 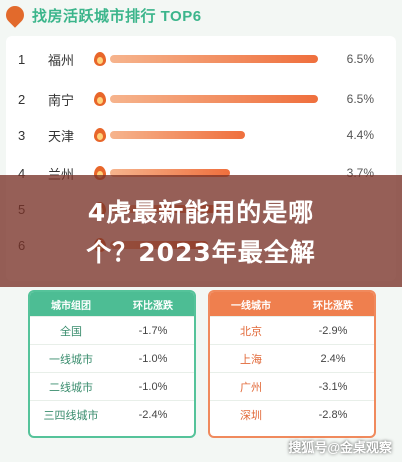 What do you see at coordinates (22, 135) in the screenshot?
I see `rank-number: 3` at bounding box center [22, 135].